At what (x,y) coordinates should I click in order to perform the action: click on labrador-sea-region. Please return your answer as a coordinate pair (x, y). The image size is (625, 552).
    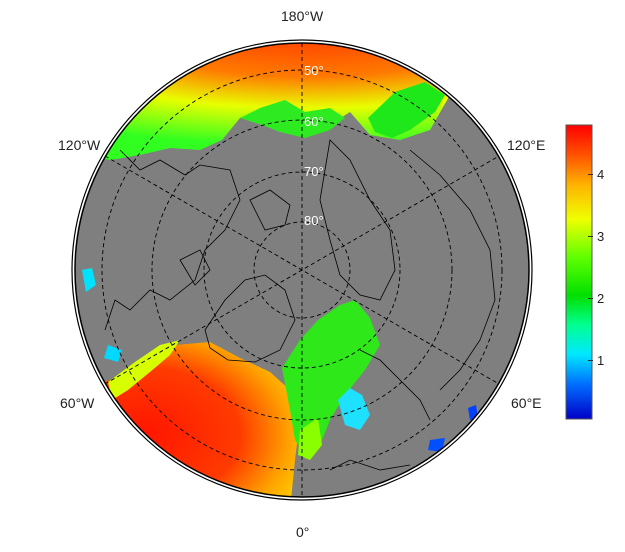
    Looking at the image, I should click on (144, 370).